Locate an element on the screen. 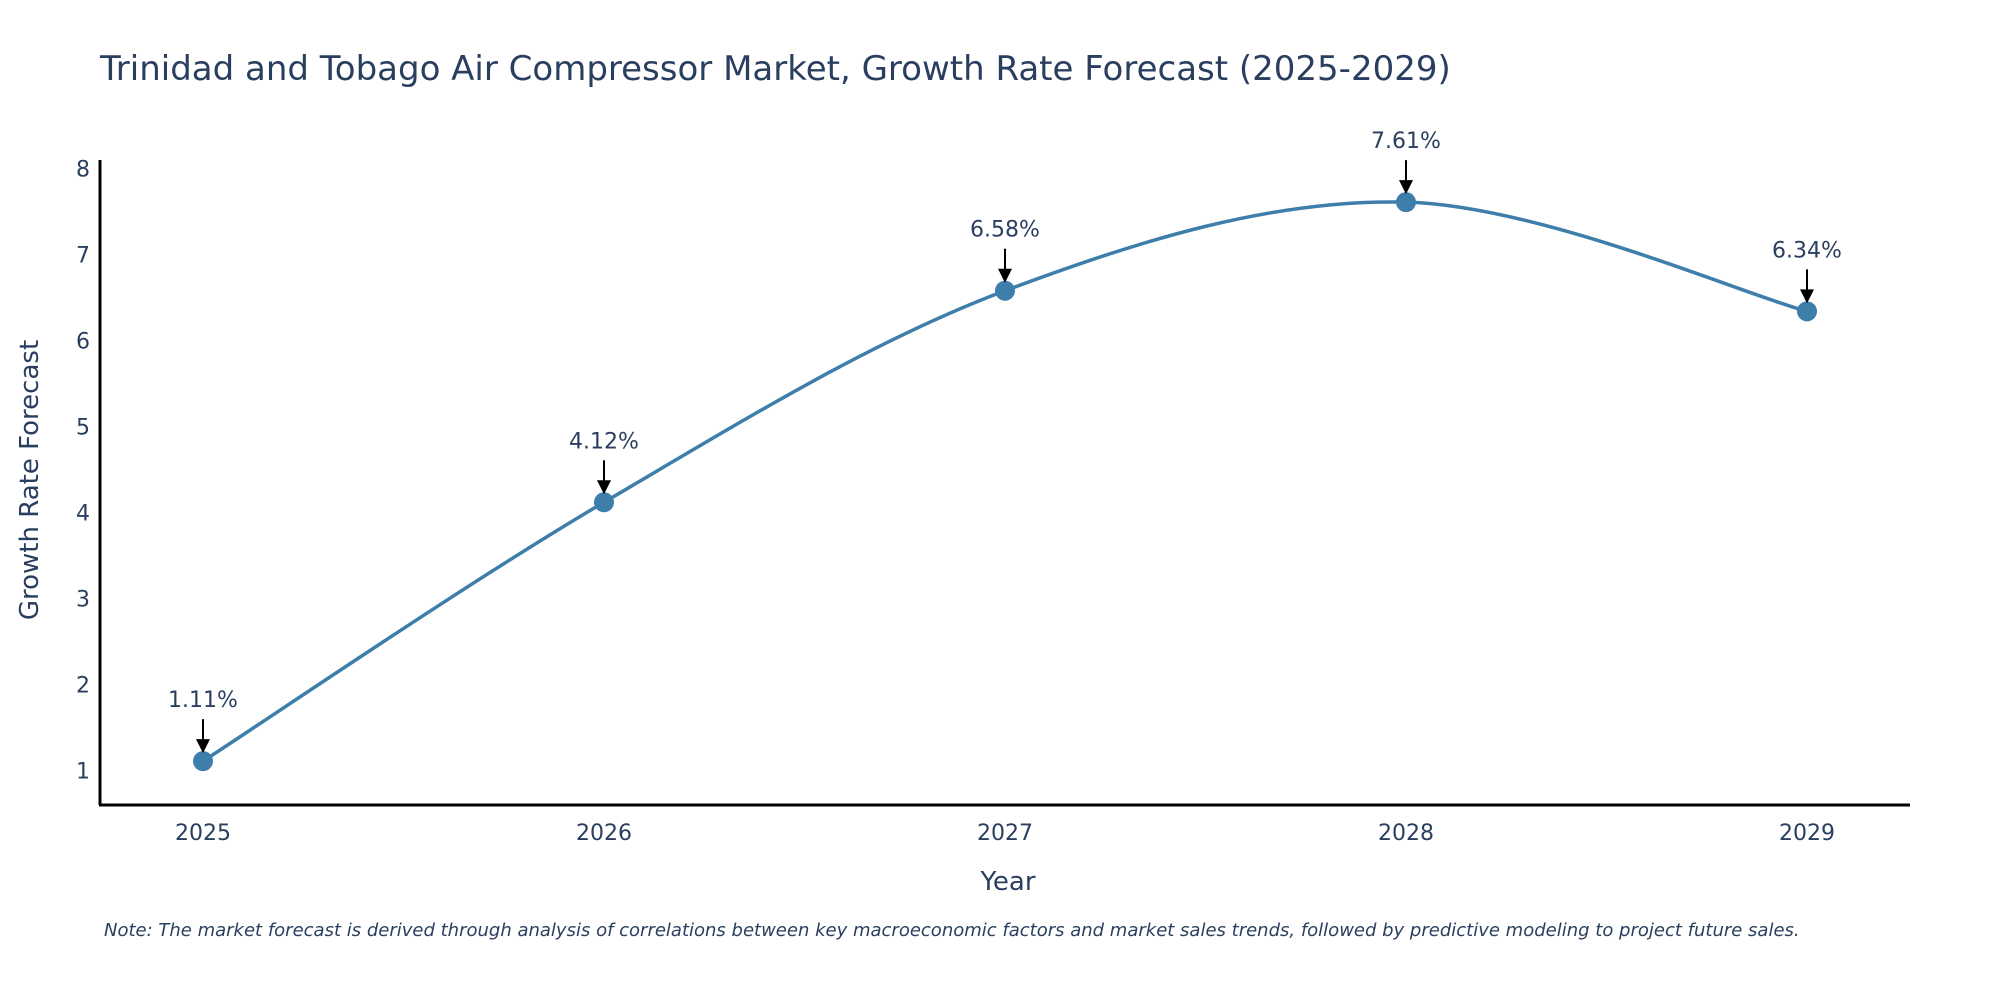 The width and height of the screenshot is (2000, 1000). y-tick-label: 4 is located at coordinates (83, 514).